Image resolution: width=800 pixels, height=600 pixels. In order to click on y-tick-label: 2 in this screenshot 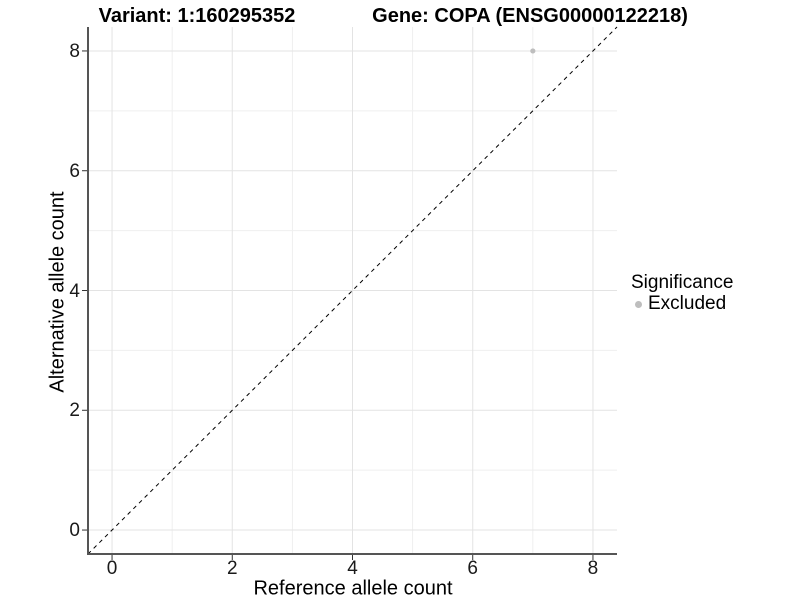, I will do `click(74, 411)`.